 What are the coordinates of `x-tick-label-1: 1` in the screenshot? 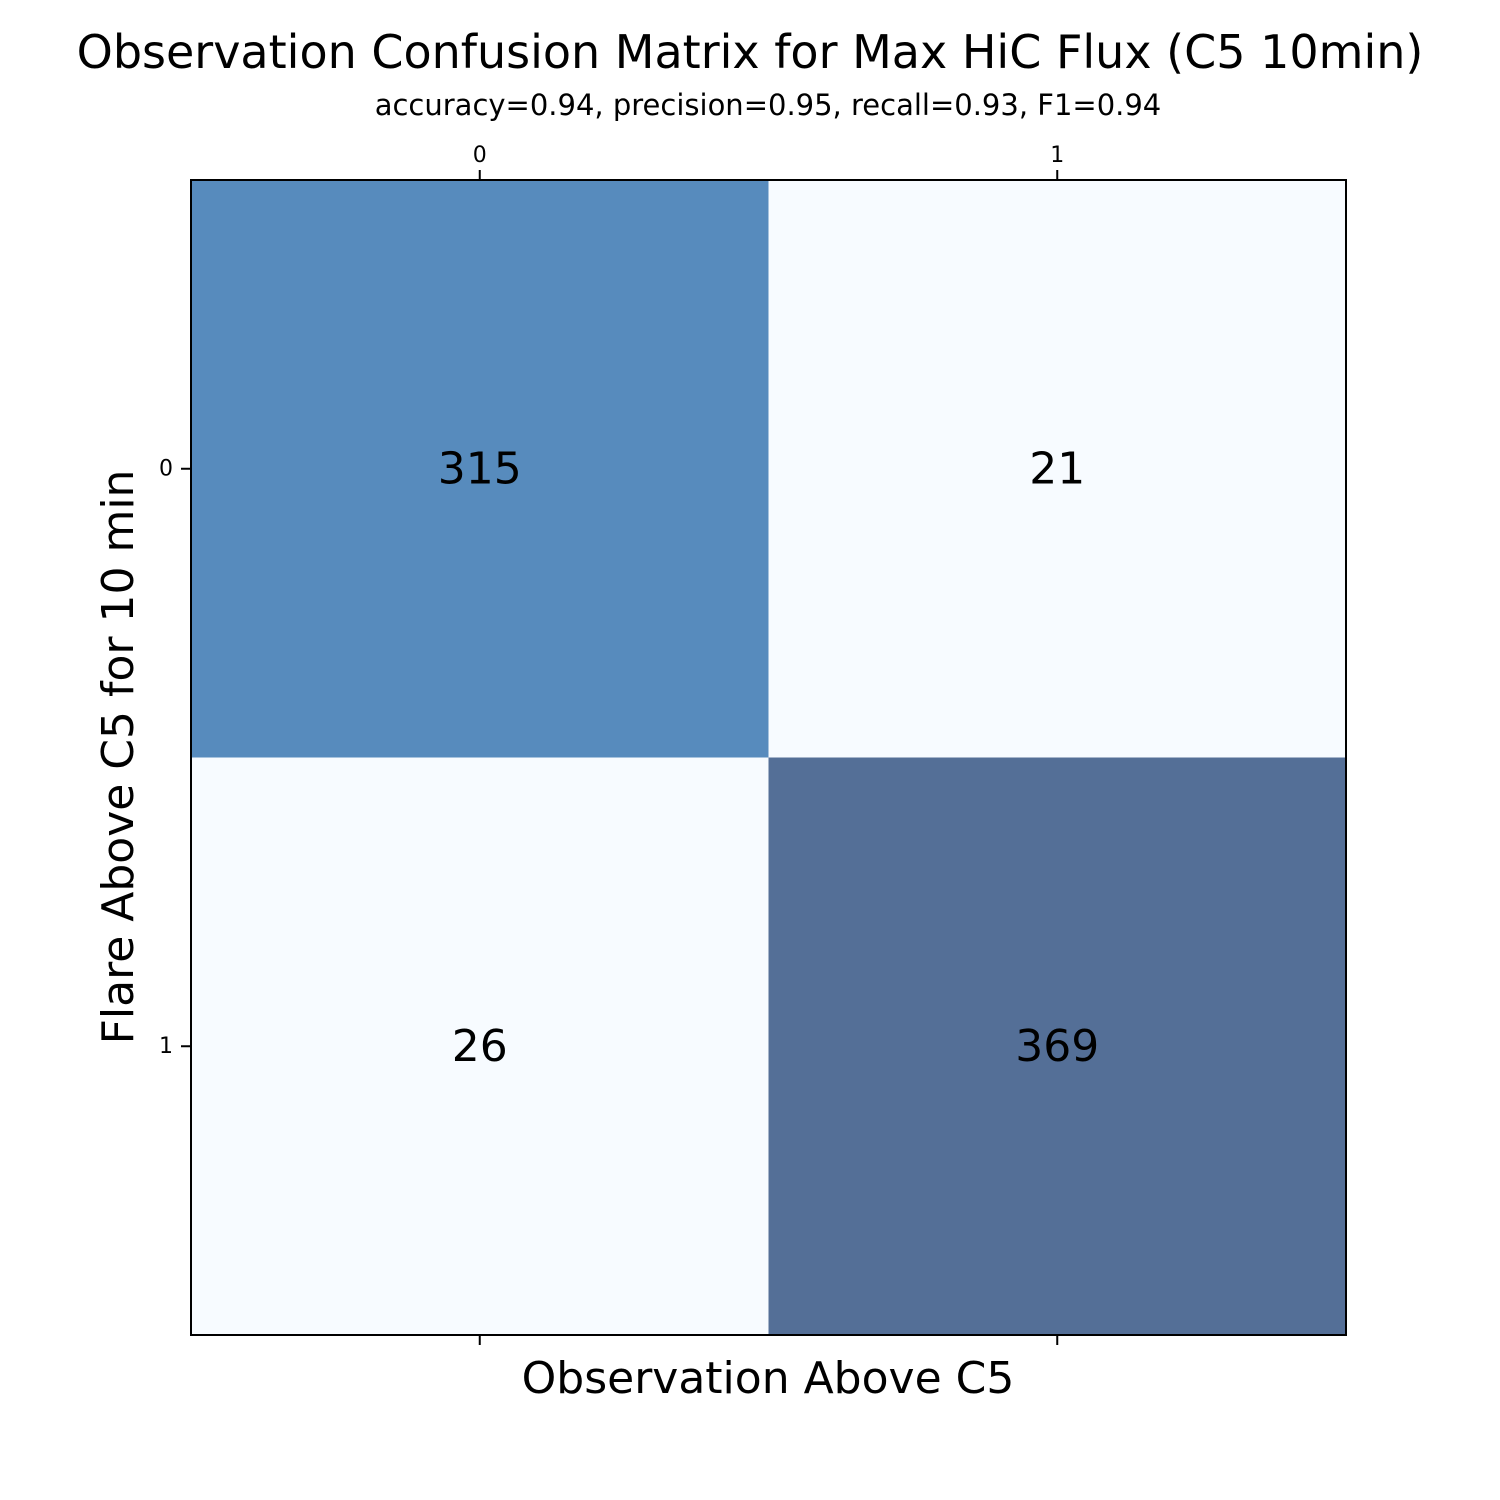 It's located at (1057, 155).